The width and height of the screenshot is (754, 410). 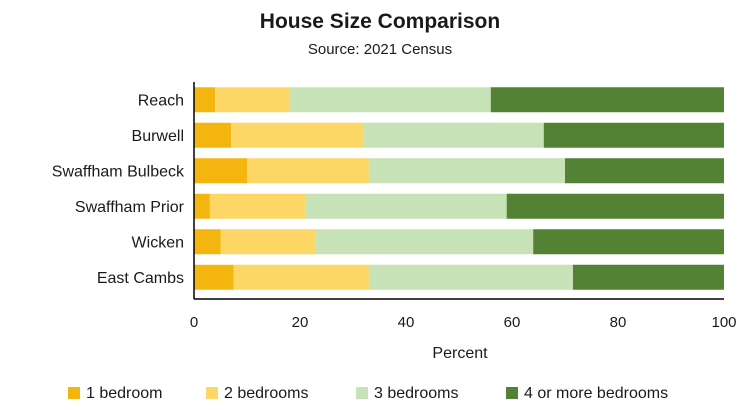 I want to click on category-label: East Cambs, so click(x=140, y=278).